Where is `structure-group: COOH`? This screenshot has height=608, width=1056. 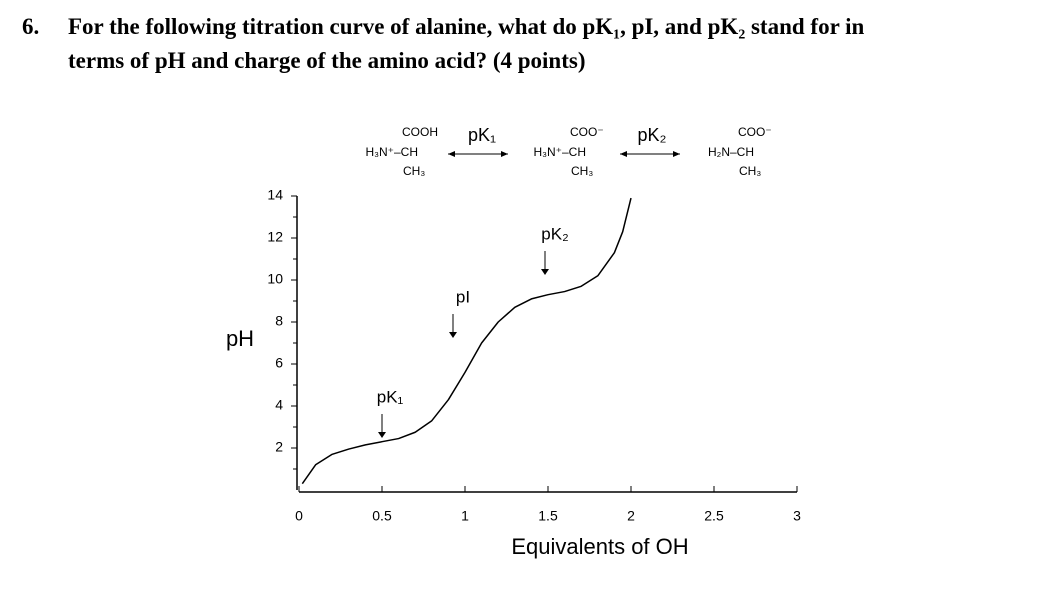
structure-group: COOH is located at coordinates (420, 132).